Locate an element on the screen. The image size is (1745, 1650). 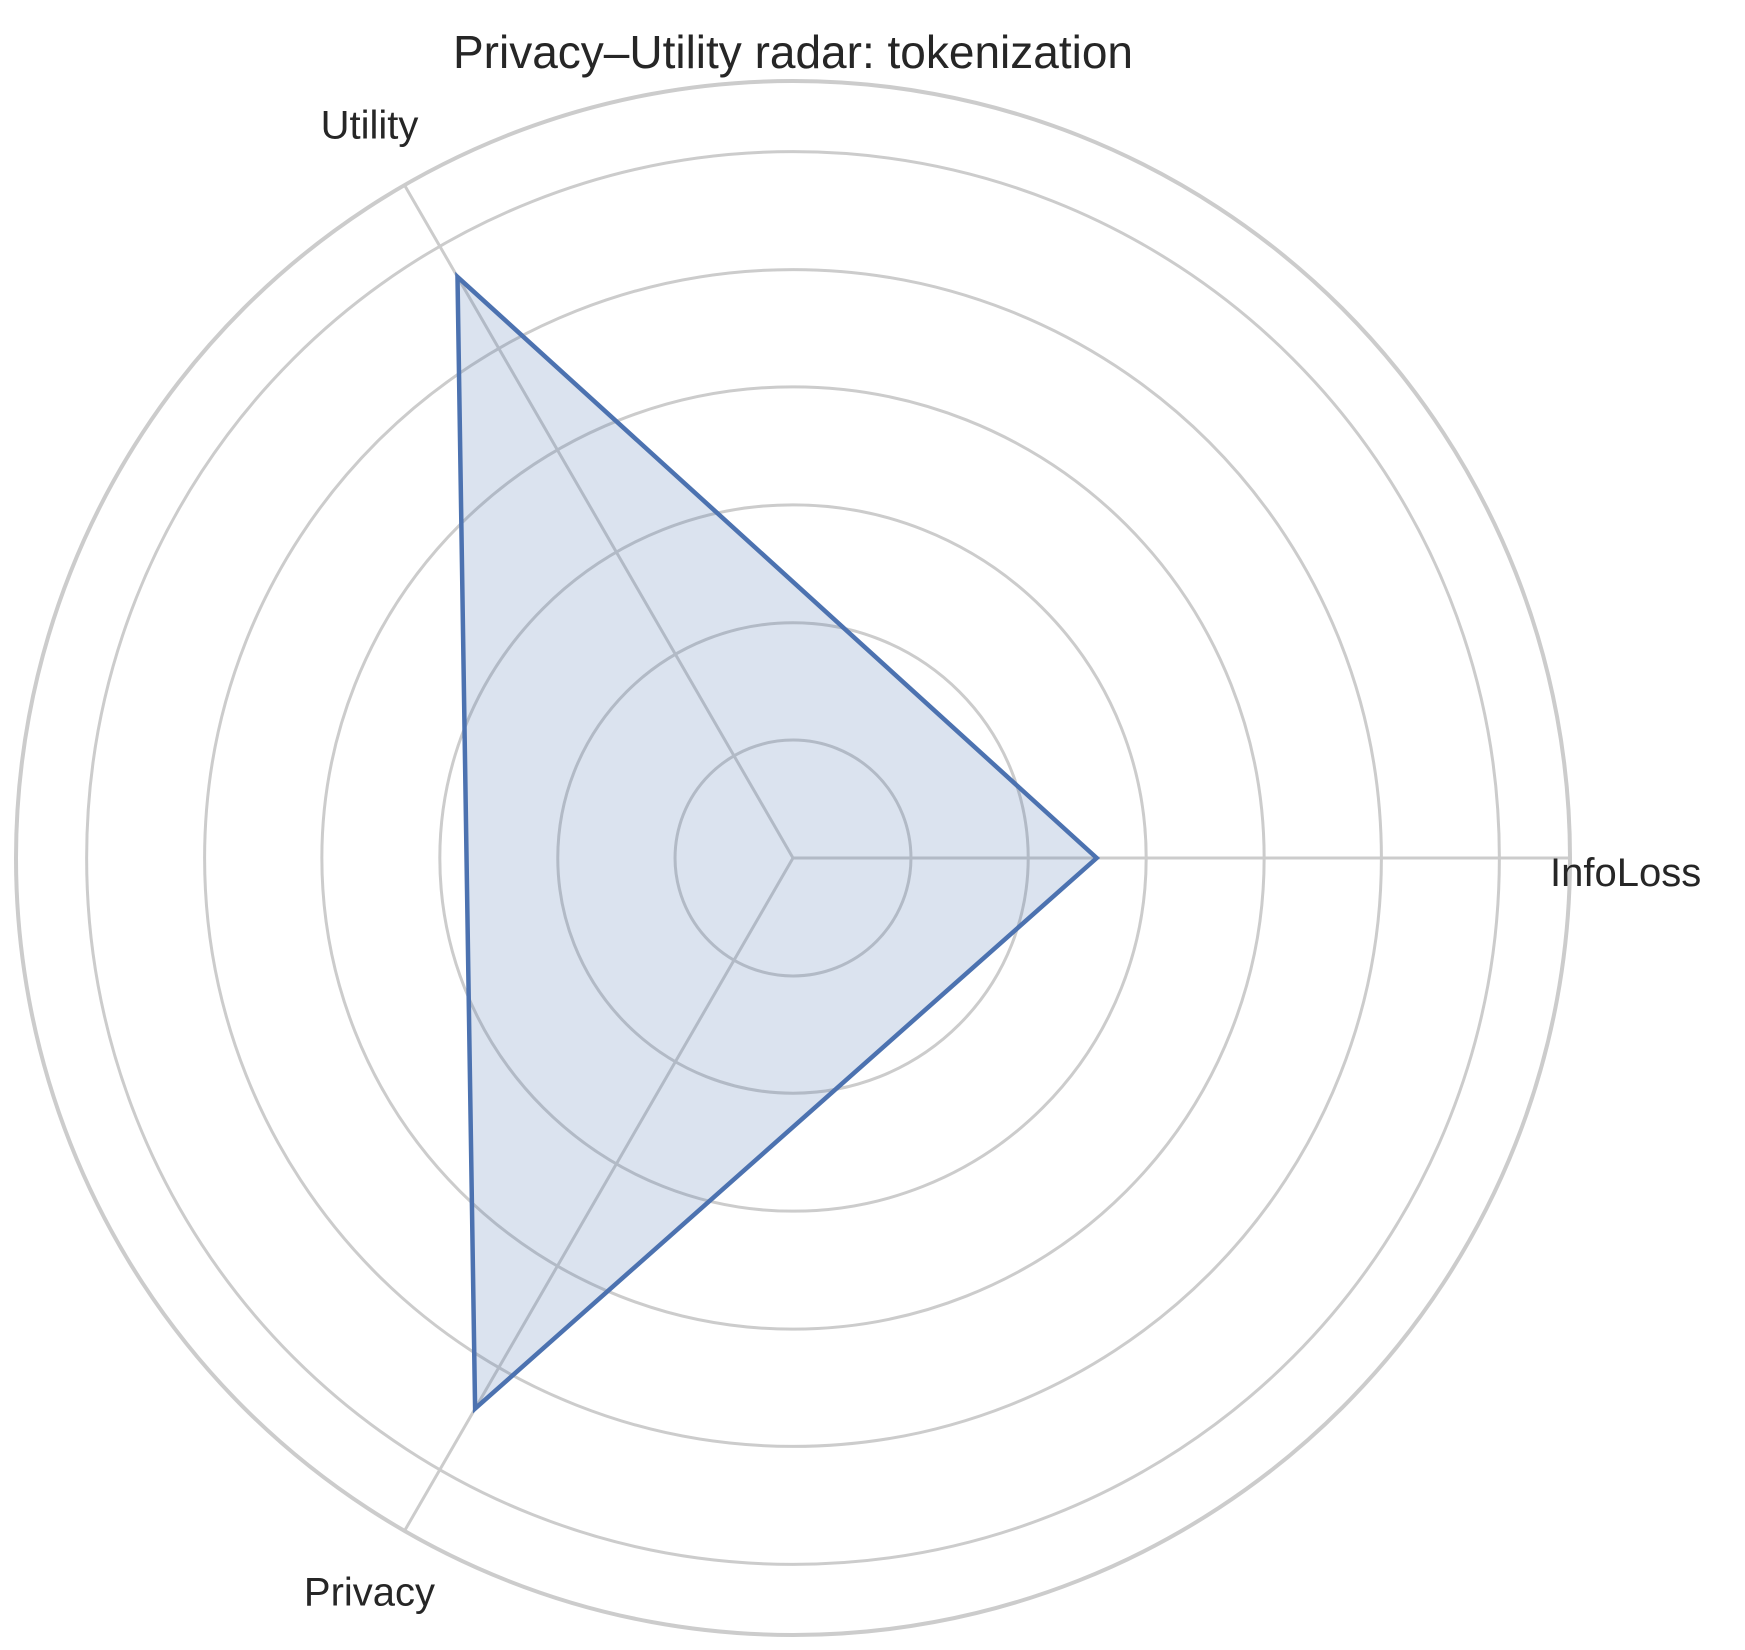
axis-label-utility: Utility is located at coordinates (370, 125).